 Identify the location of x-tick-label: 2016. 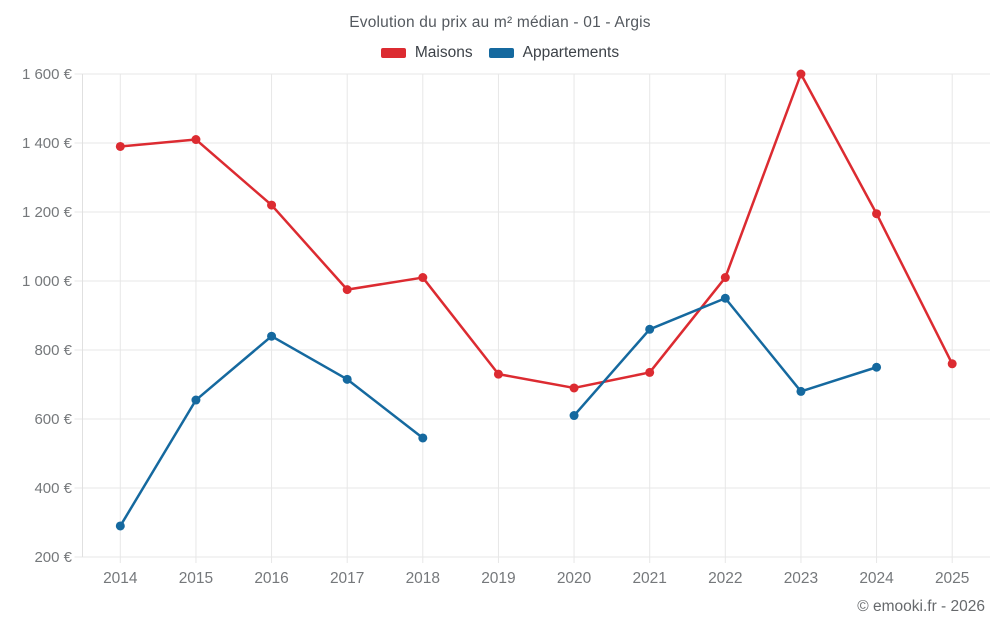
(271, 578).